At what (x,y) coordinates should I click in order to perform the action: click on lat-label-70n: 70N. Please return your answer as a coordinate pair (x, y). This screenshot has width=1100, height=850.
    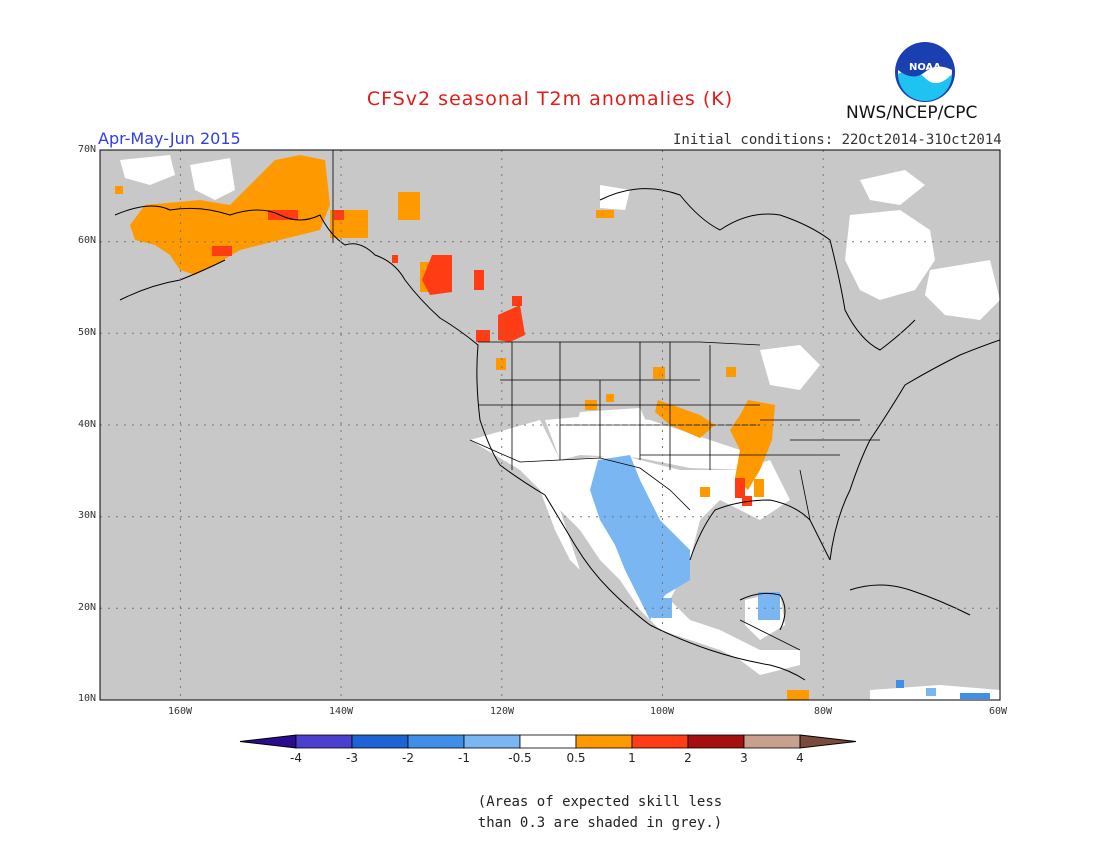
    Looking at the image, I should click on (86, 149).